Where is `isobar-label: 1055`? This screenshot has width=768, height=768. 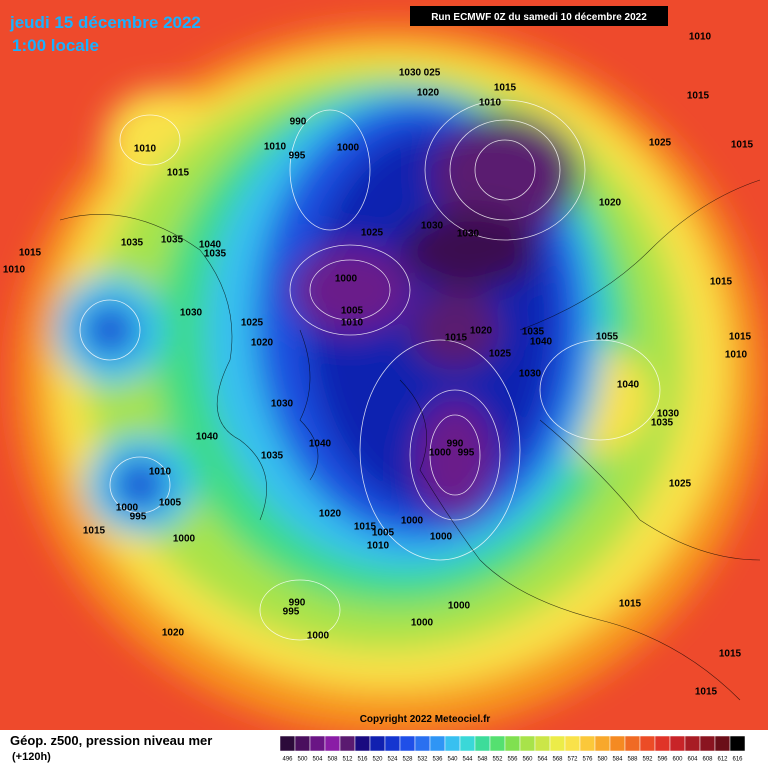 isobar-label: 1055 is located at coordinates (607, 337).